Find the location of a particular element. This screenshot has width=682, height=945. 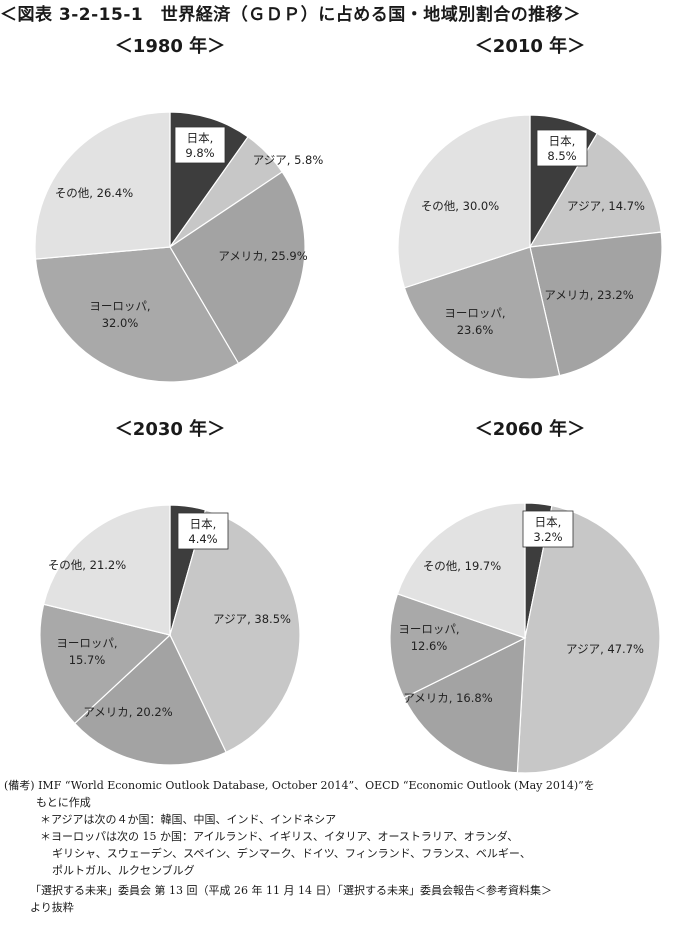

slice-value: 21.2% is located at coordinates (108, 565).